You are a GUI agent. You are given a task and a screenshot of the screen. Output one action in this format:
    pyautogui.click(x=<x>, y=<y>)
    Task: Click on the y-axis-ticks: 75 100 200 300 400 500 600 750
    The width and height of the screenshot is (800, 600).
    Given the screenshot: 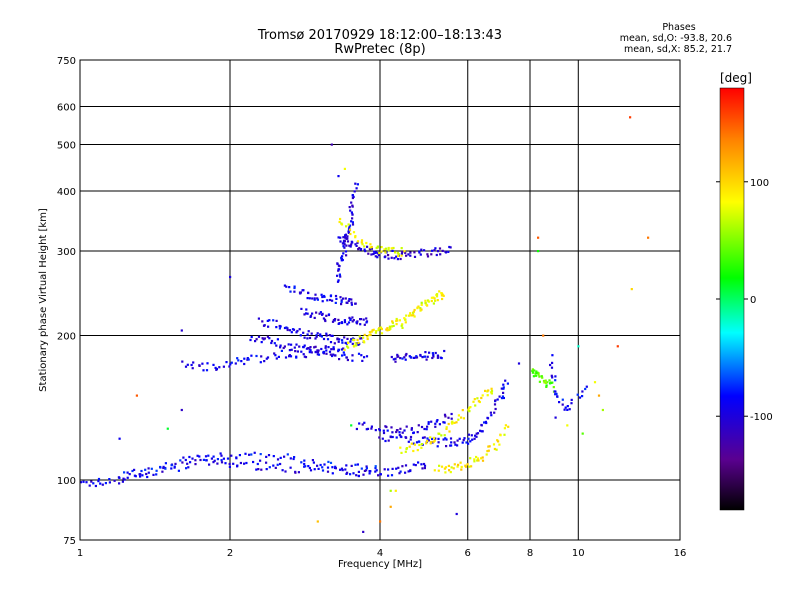 What is the action you would take?
    pyautogui.click(x=66, y=301)
    